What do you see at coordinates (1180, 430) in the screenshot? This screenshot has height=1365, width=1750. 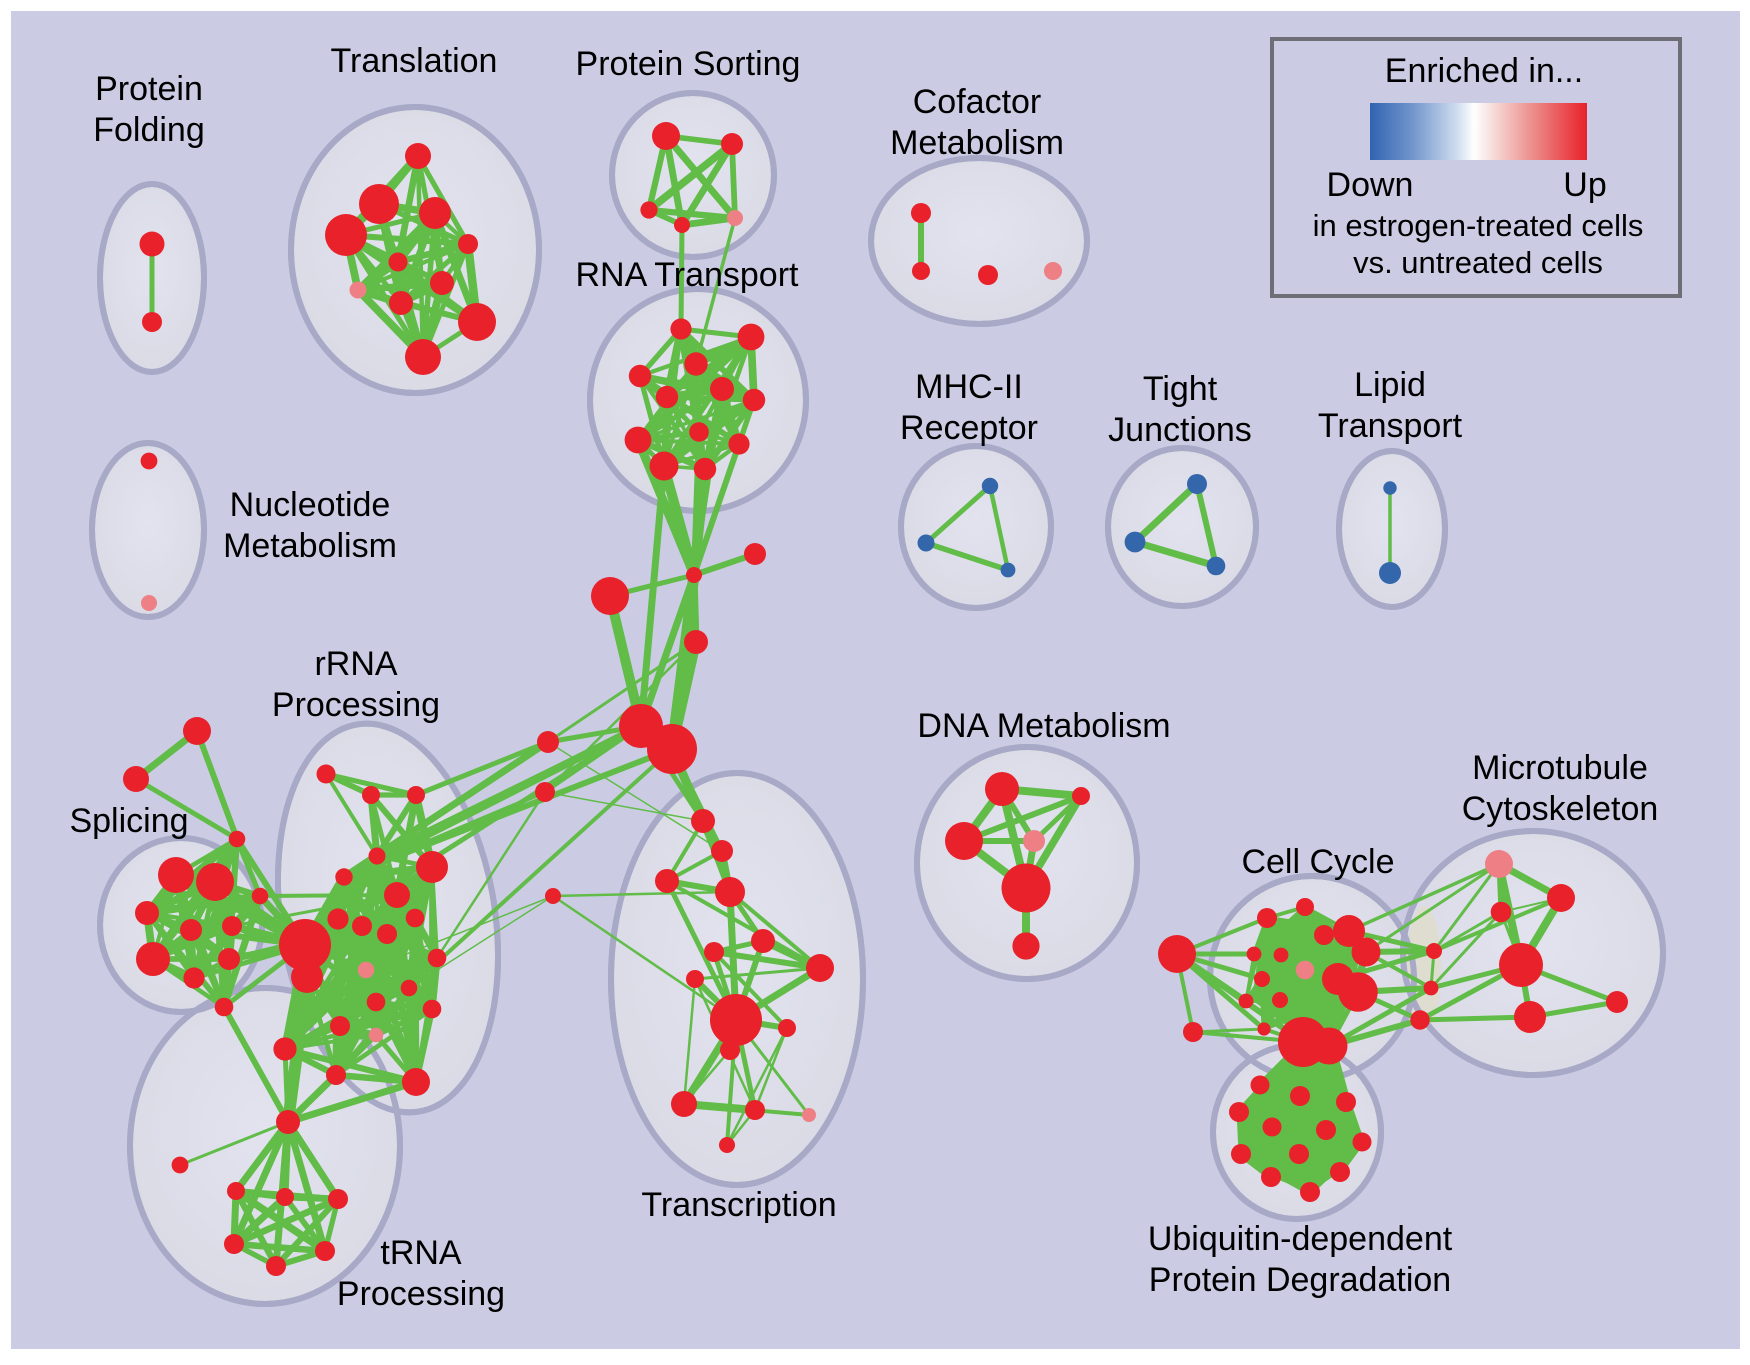 I see `svg-text: Junctions` at bounding box center [1180, 430].